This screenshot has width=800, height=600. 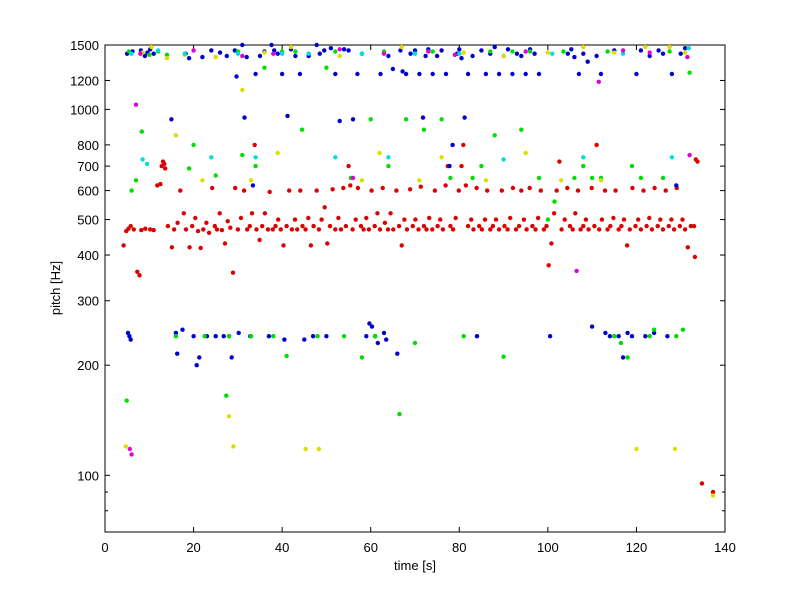 I want to click on y-tick-label: 600, so click(x=88, y=191).